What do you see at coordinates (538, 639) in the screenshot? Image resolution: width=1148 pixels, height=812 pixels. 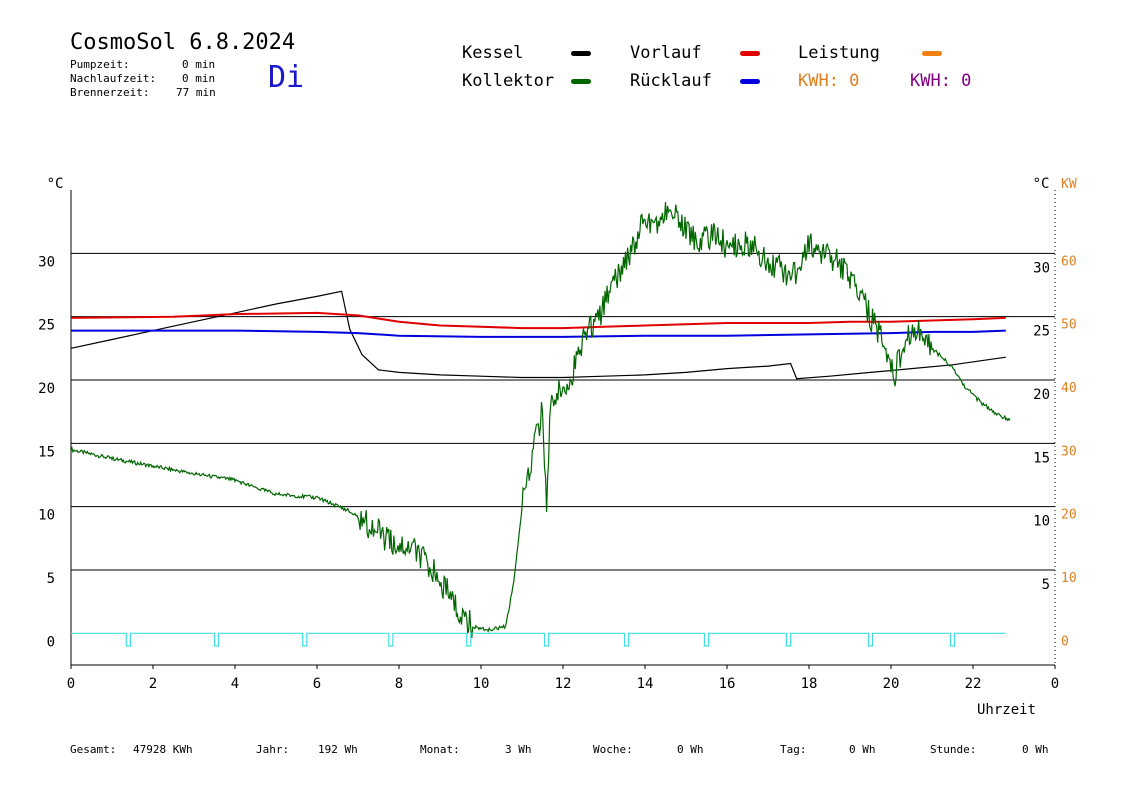 I see `series-leistung` at bounding box center [538, 639].